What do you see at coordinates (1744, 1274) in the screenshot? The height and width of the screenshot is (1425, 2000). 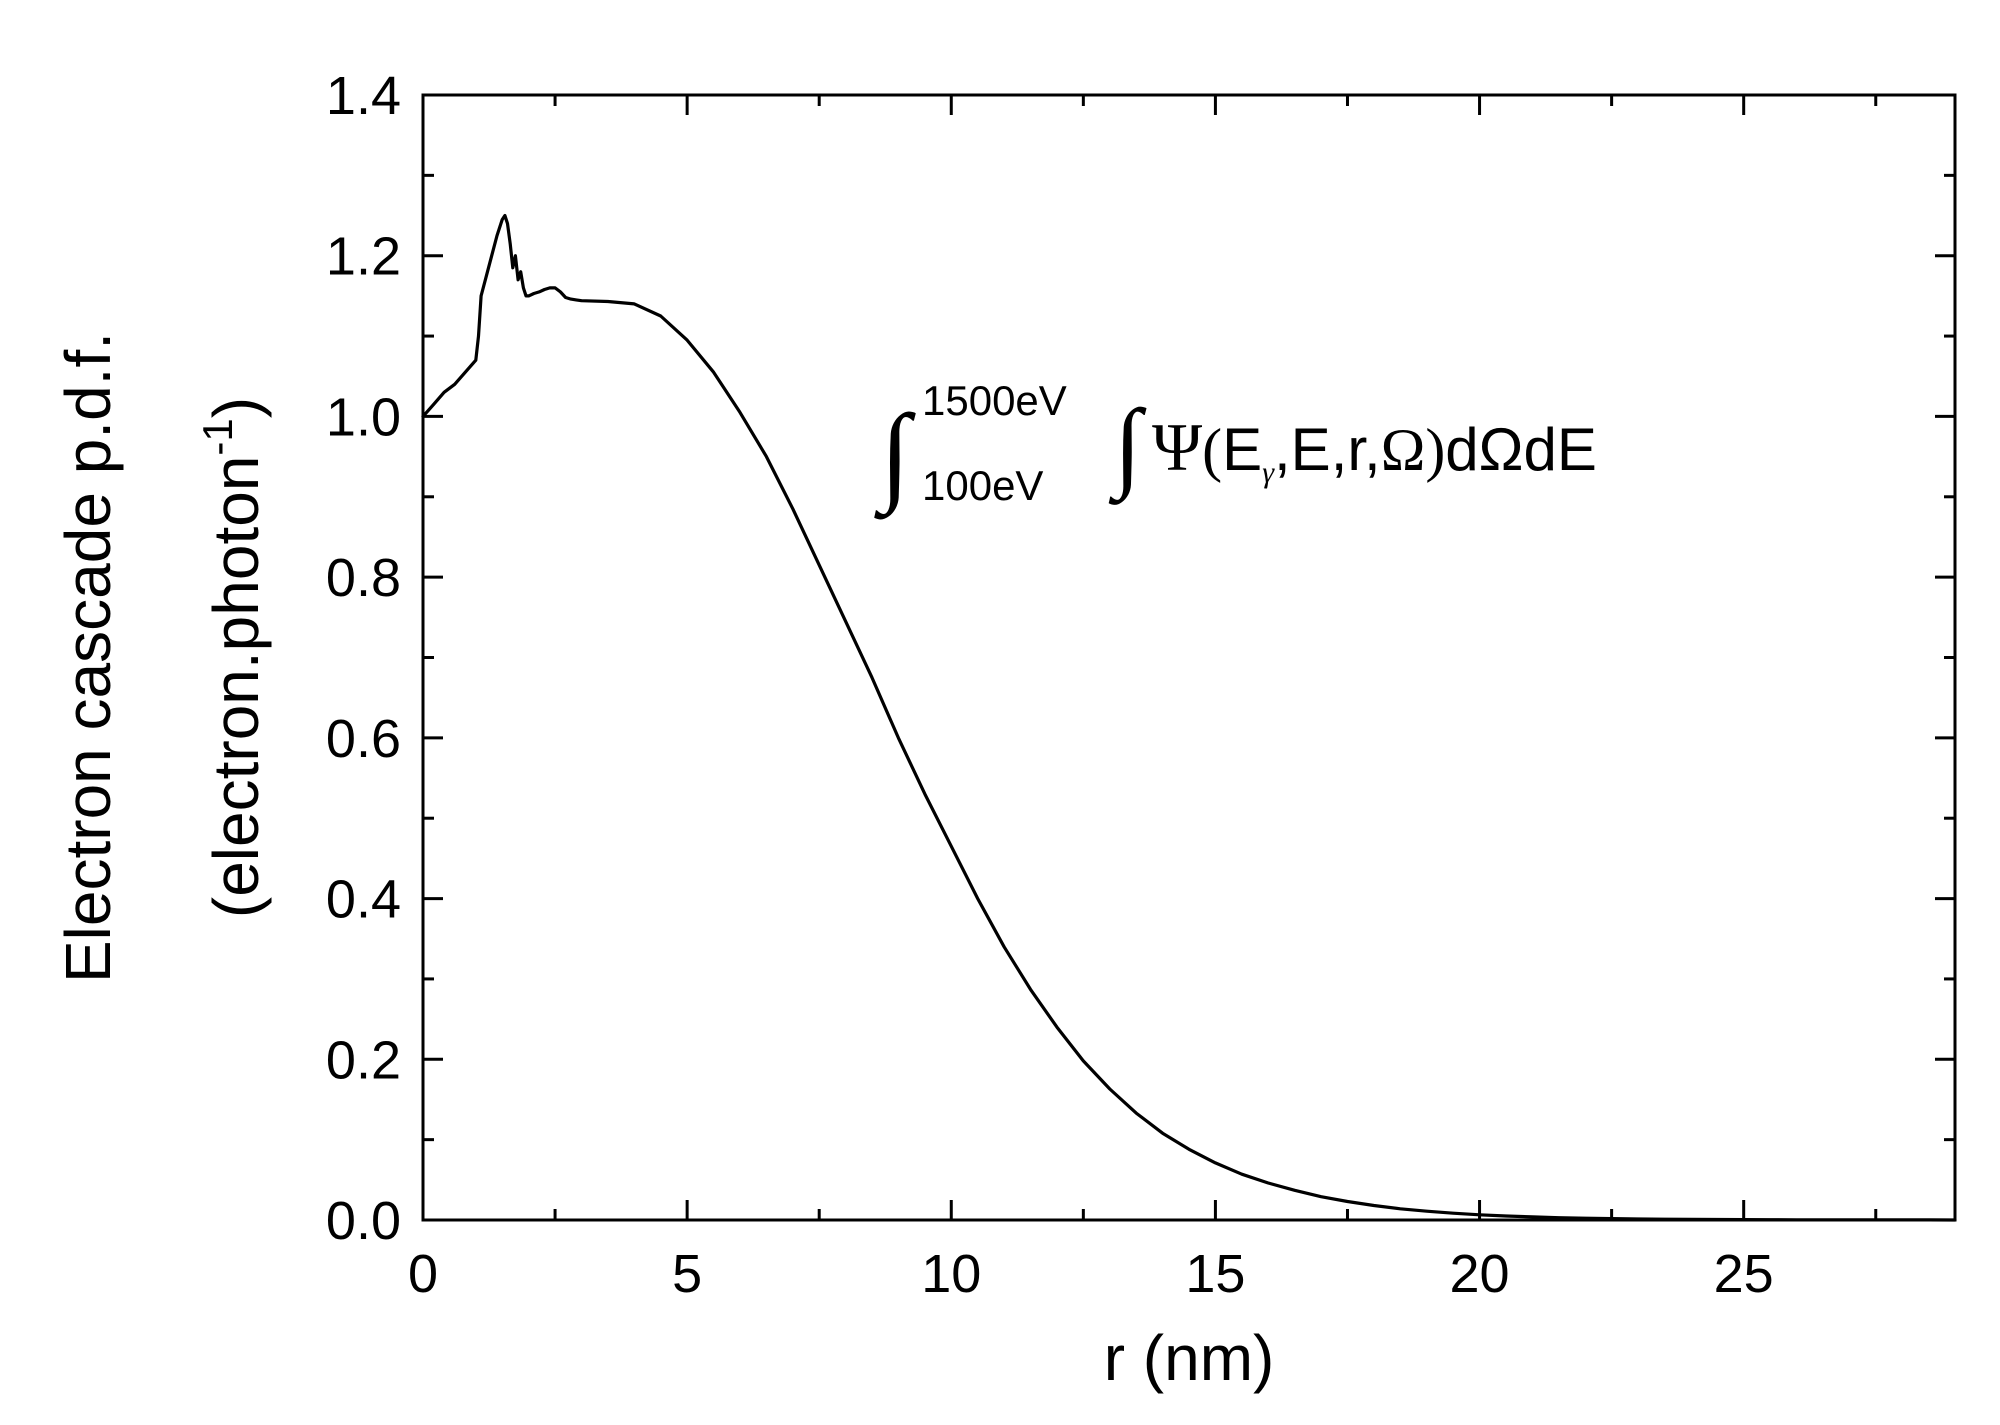 I see `x-tick-label: 25` at bounding box center [1744, 1274].